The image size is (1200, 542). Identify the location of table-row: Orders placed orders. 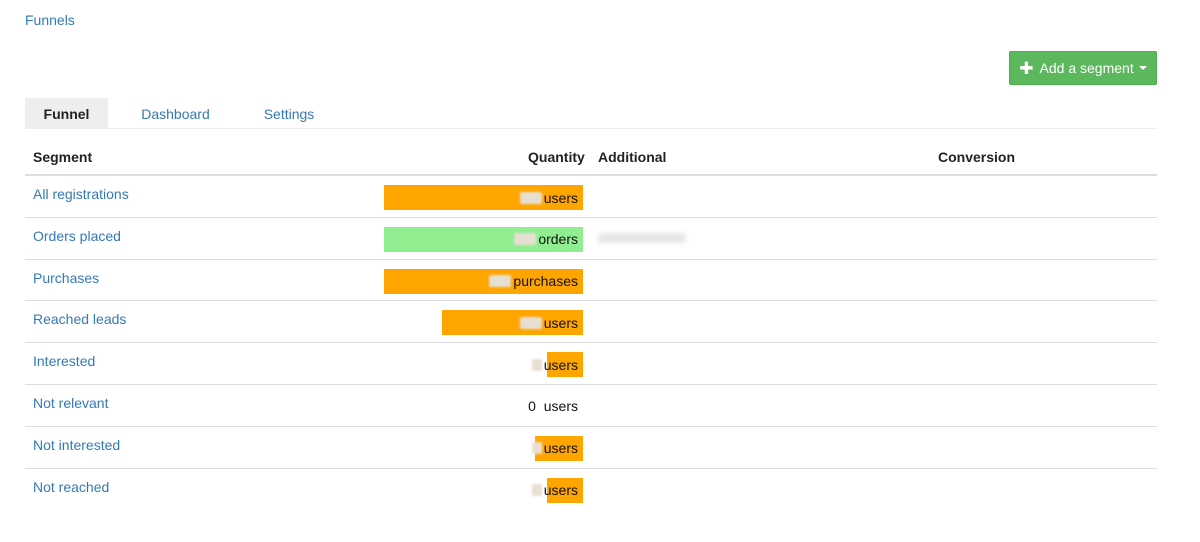
(591, 239).